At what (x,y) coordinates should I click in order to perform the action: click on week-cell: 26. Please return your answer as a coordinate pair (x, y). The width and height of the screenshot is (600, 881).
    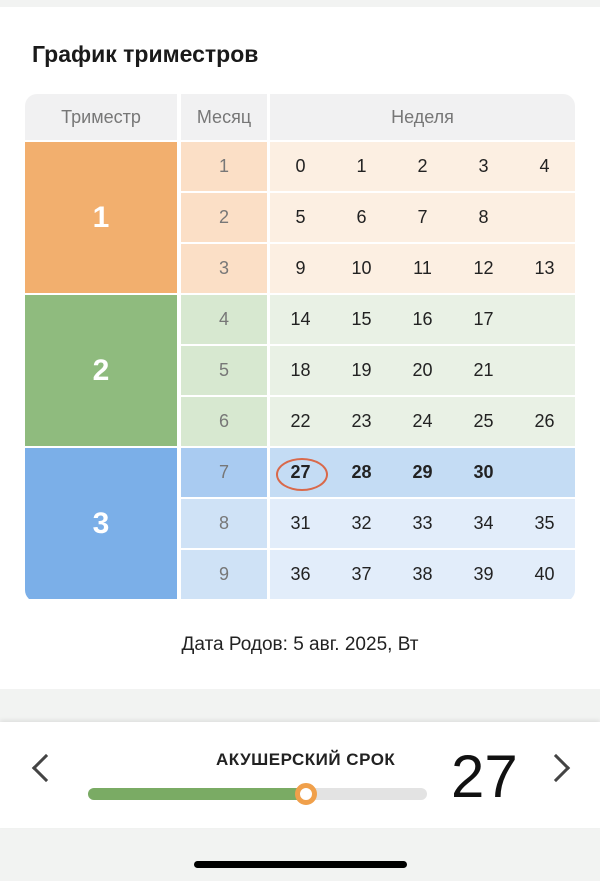
    Looking at the image, I should click on (544, 421).